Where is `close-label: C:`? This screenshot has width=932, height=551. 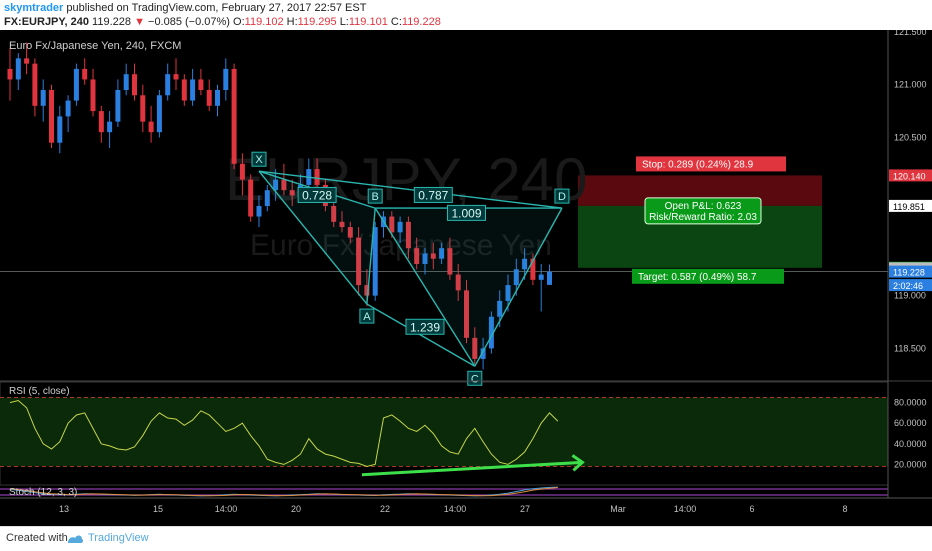 close-label: C: is located at coordinates (396, 22).